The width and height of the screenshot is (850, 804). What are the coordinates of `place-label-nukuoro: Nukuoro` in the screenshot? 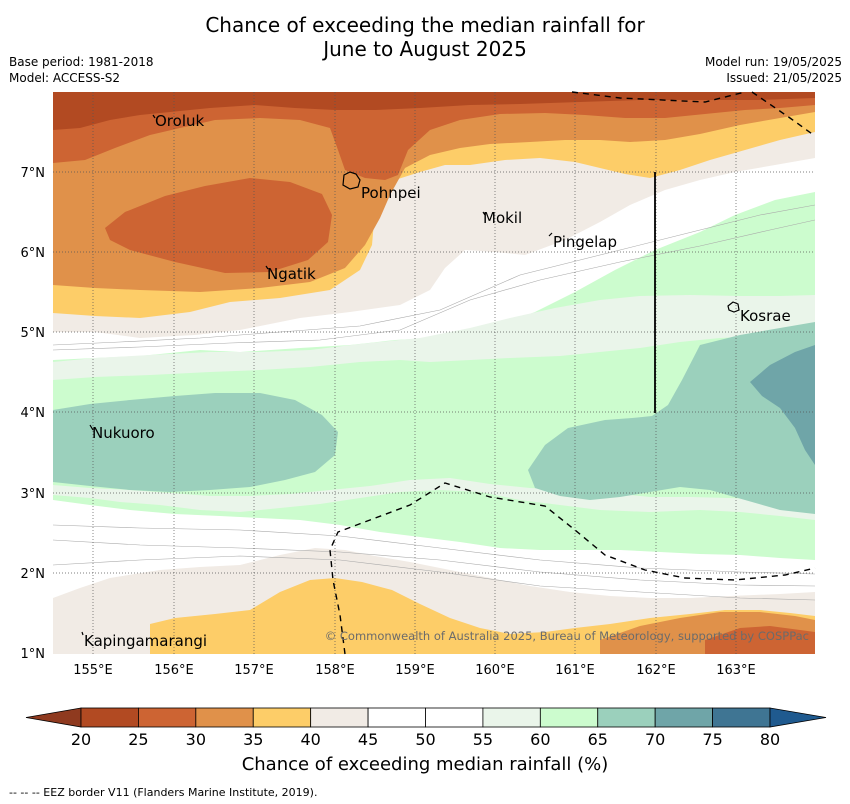 It's located at (123, 433).